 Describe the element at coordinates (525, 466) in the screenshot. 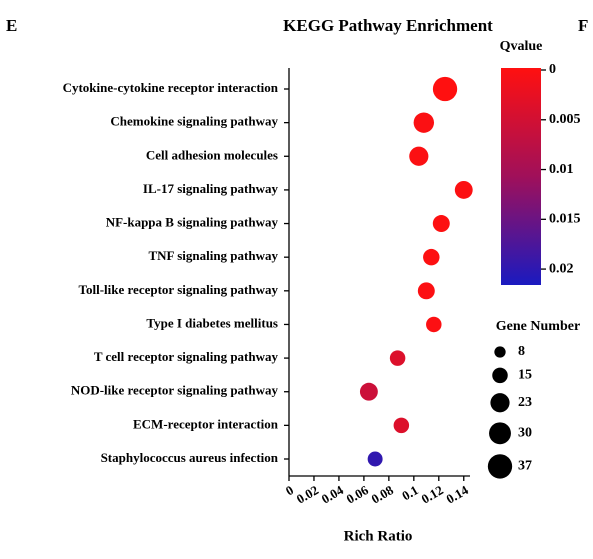

I see `size-legend-label: 37` at that location.